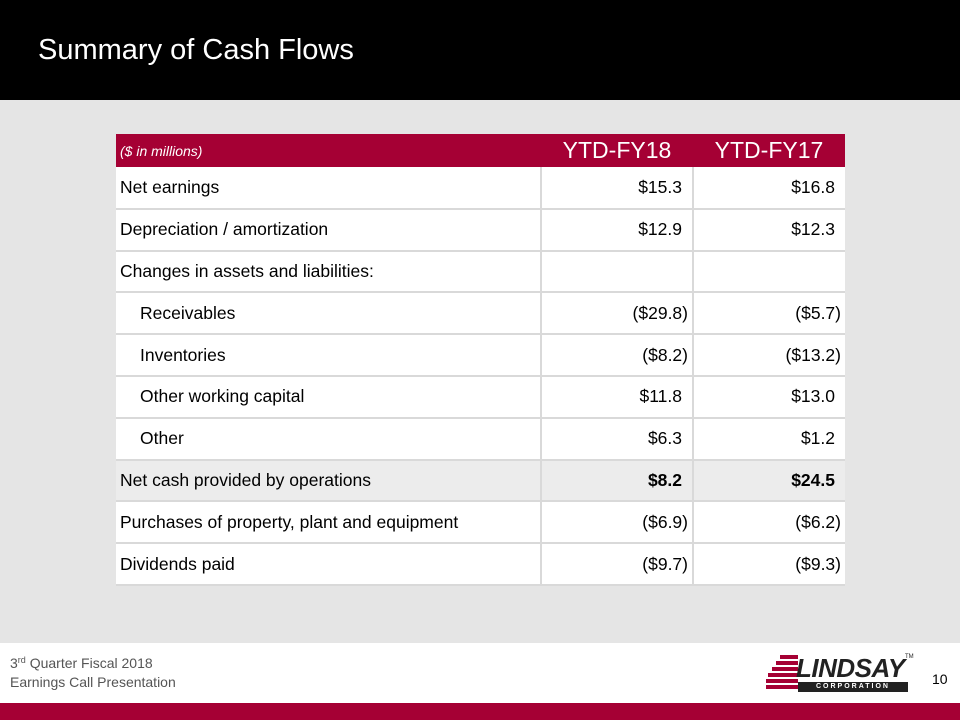 Image resolution: width=960 pixels, height=720 pixels. What do you see at coordinates (617, 355) in the screenshot?
I see `value-fy18: ($8.2)` at bounding box center [617, 355].